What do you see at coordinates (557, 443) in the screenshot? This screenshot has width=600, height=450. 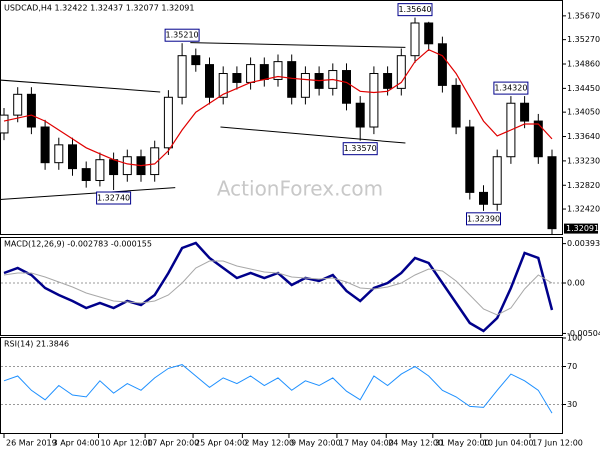 I see `x-tick-label: 17 Jun 12:00` at bounding box center [557, 443].